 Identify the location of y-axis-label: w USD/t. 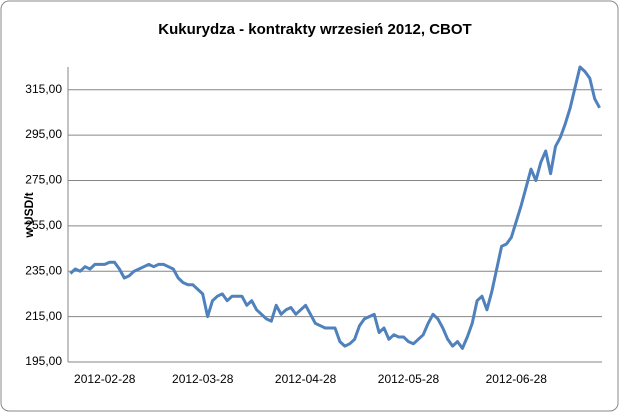
(29, 215).